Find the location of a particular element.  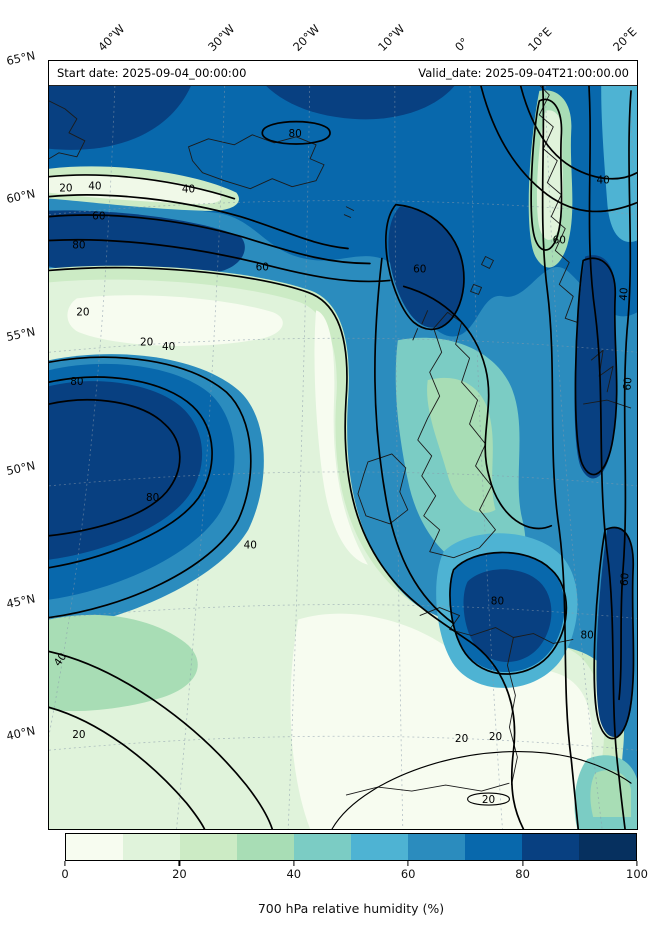

lat-tick-40n: 40°N is located at coordinates (21, 733).